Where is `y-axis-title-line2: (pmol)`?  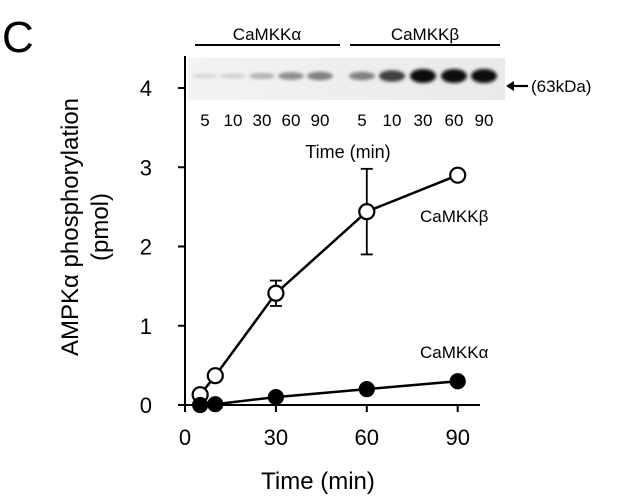
y-axis-title-line2: (pmol) is located at coordinates (100, 227).